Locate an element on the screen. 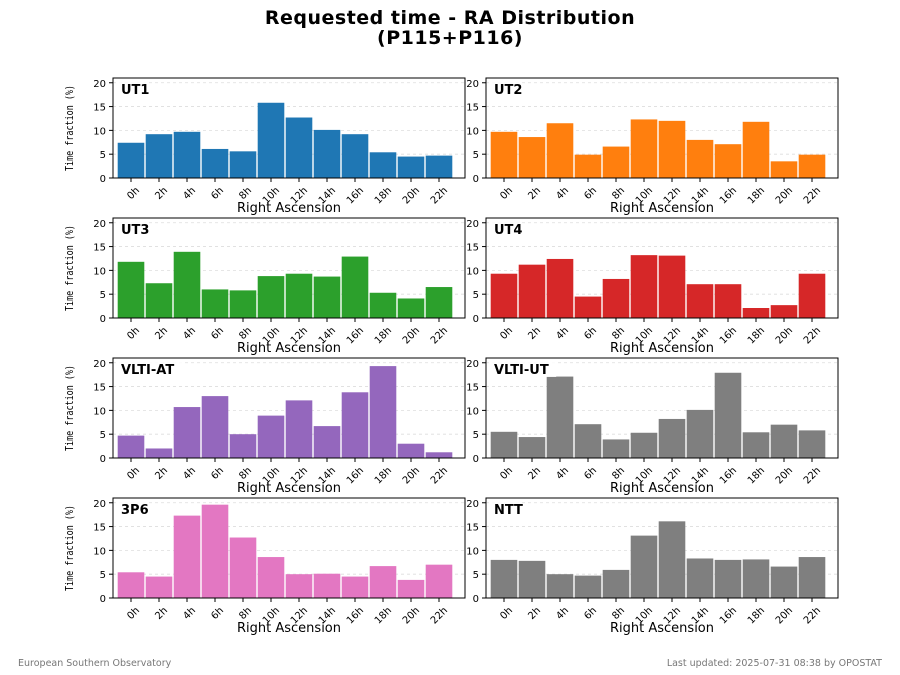  bar-ut3-22h is located at coordinates (439, 302).